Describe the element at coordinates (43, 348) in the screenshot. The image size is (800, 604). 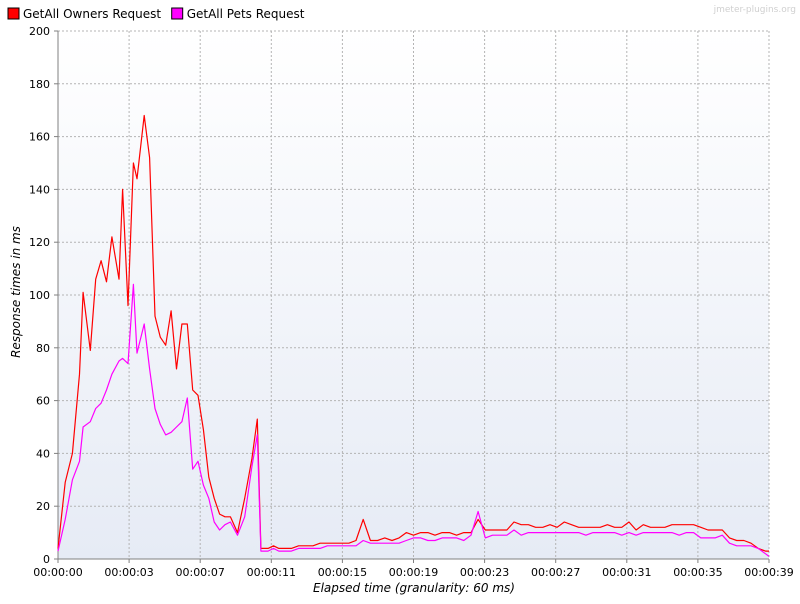
I see `y-tick-label: 80` at that location.